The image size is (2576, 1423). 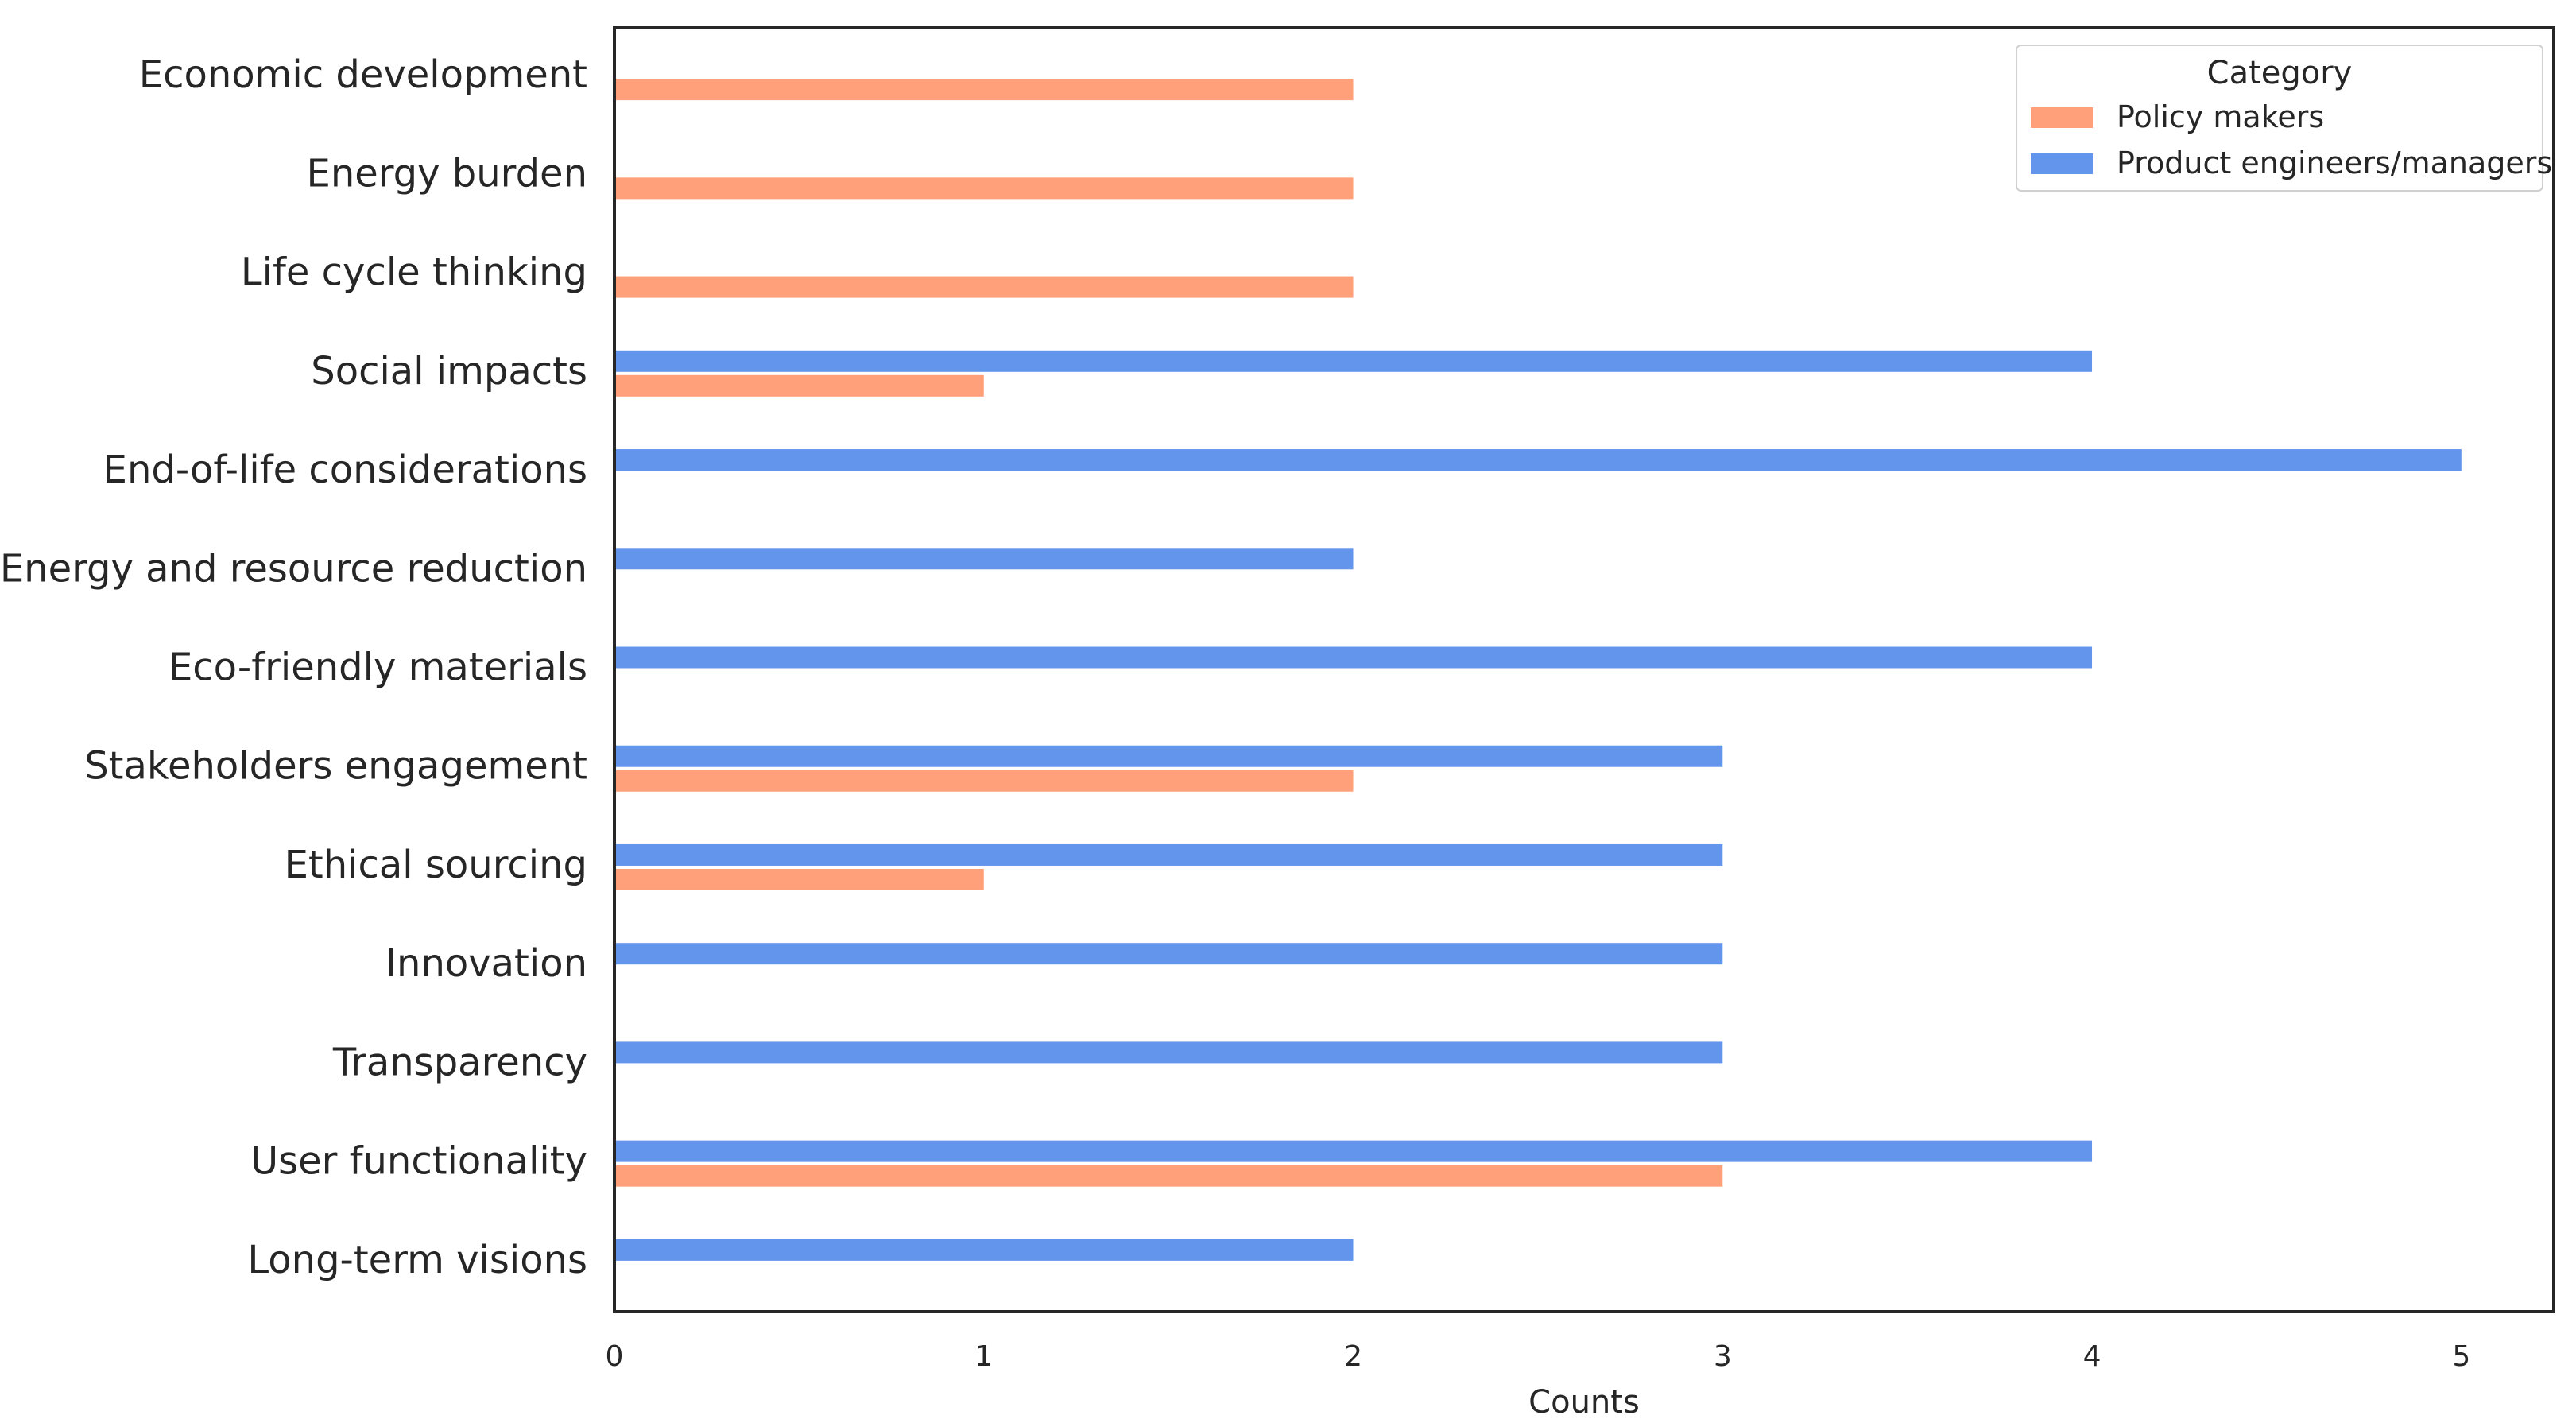 I want to click on category-label-end-of-life-considerations: End-of-life considerations, so click(x=345, y=470).